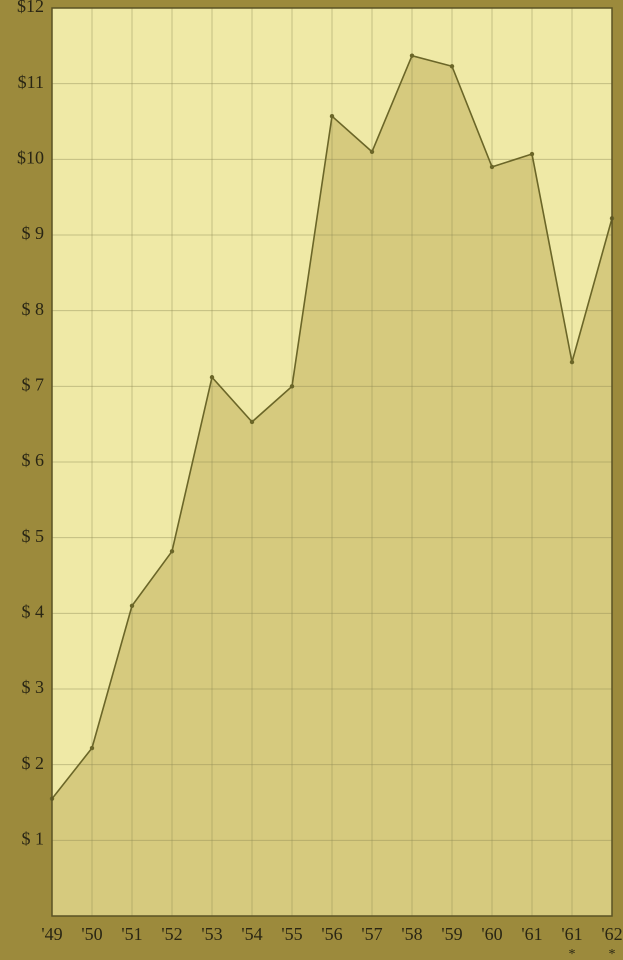 The height and width of the screenshot is (960, 623). What do you see at coordinates (491, 934) in the screenshot?
I see `x-tick-label: '60` at bounding box center [491, 934].